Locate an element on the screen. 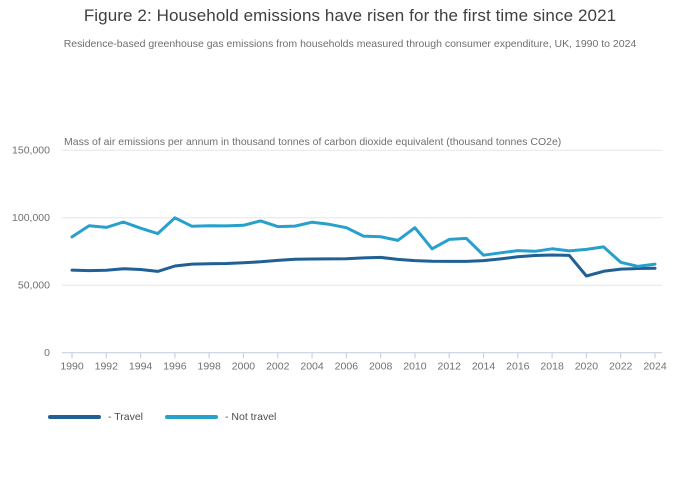 This screenshot has height=502, width=700. travel-legend-label: - Travel is located at coordinates (126, 417).